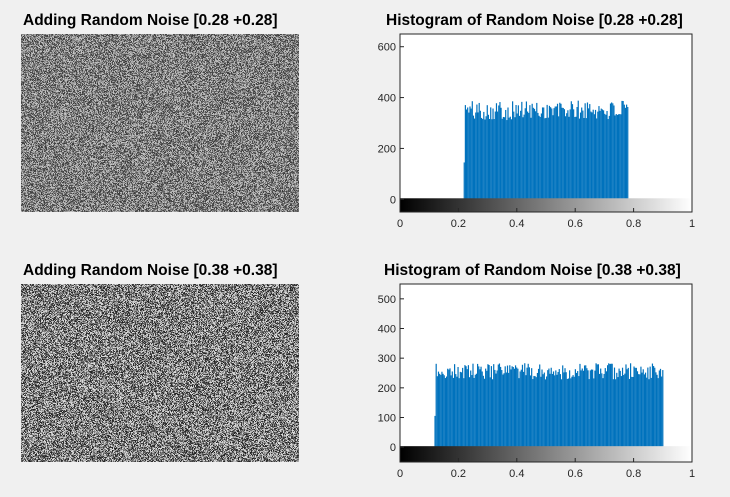 Image resolution: width=730 pixels, height=497 pixels. Describe the element at coordinates (400, 474) in the screenshot. I see `x-tick-label: 0` at that location.